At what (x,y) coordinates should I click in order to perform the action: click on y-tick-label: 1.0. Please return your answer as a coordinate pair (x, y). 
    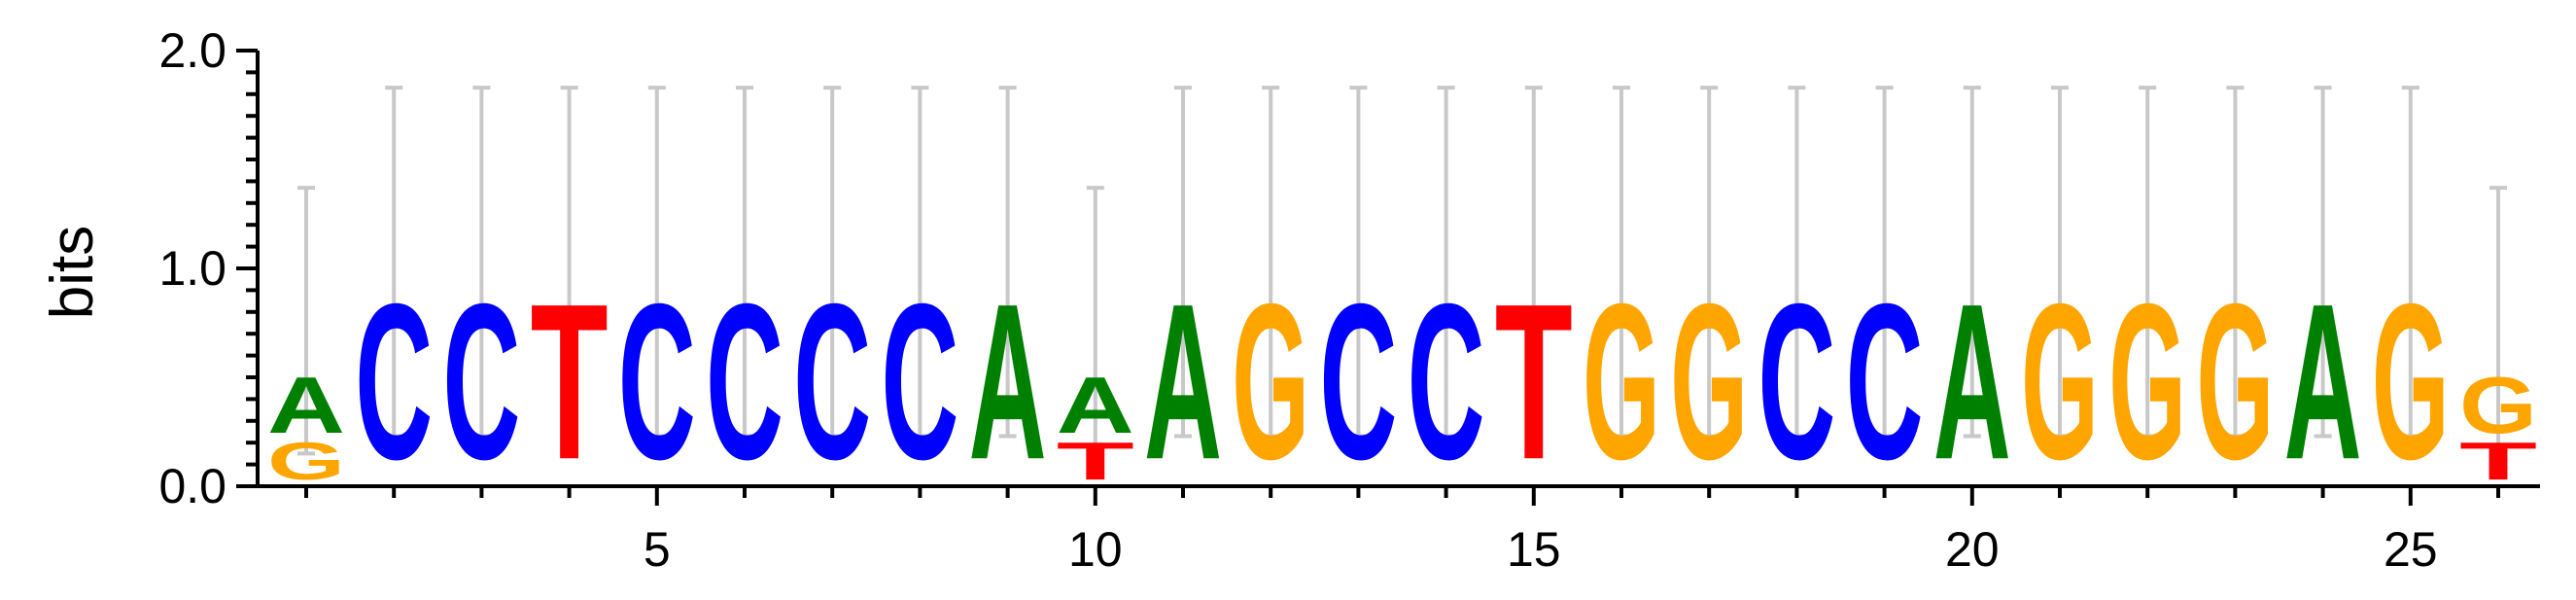
    Looking at the image, I should click on (192, 268).